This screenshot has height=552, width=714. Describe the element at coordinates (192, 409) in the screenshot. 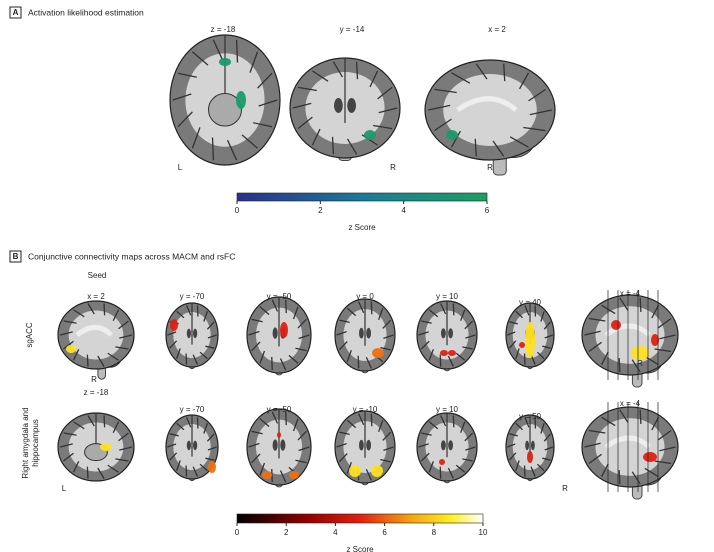

I see `slice-label: y = -70` at that location.